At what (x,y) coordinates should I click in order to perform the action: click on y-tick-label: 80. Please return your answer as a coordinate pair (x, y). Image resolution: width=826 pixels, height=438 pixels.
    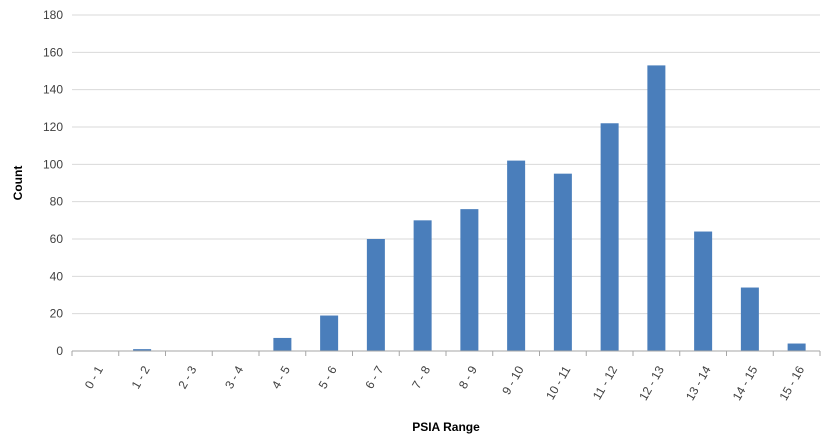
    Looking at the image, I should click on (57, 202).